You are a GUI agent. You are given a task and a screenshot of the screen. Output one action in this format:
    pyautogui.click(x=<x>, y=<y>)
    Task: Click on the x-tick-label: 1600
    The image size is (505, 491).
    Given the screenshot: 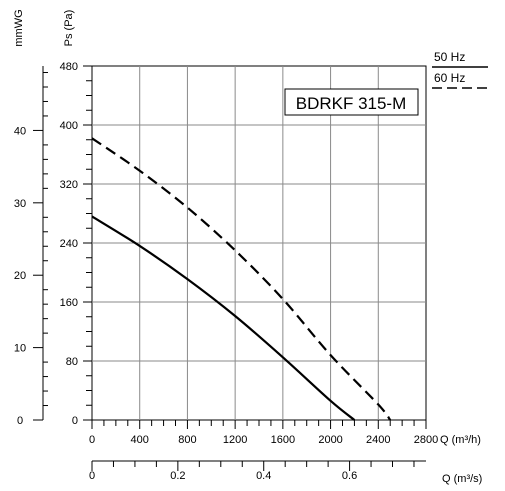 What is the action you would take?
    pyautogui.click(x=283, y=440)
    